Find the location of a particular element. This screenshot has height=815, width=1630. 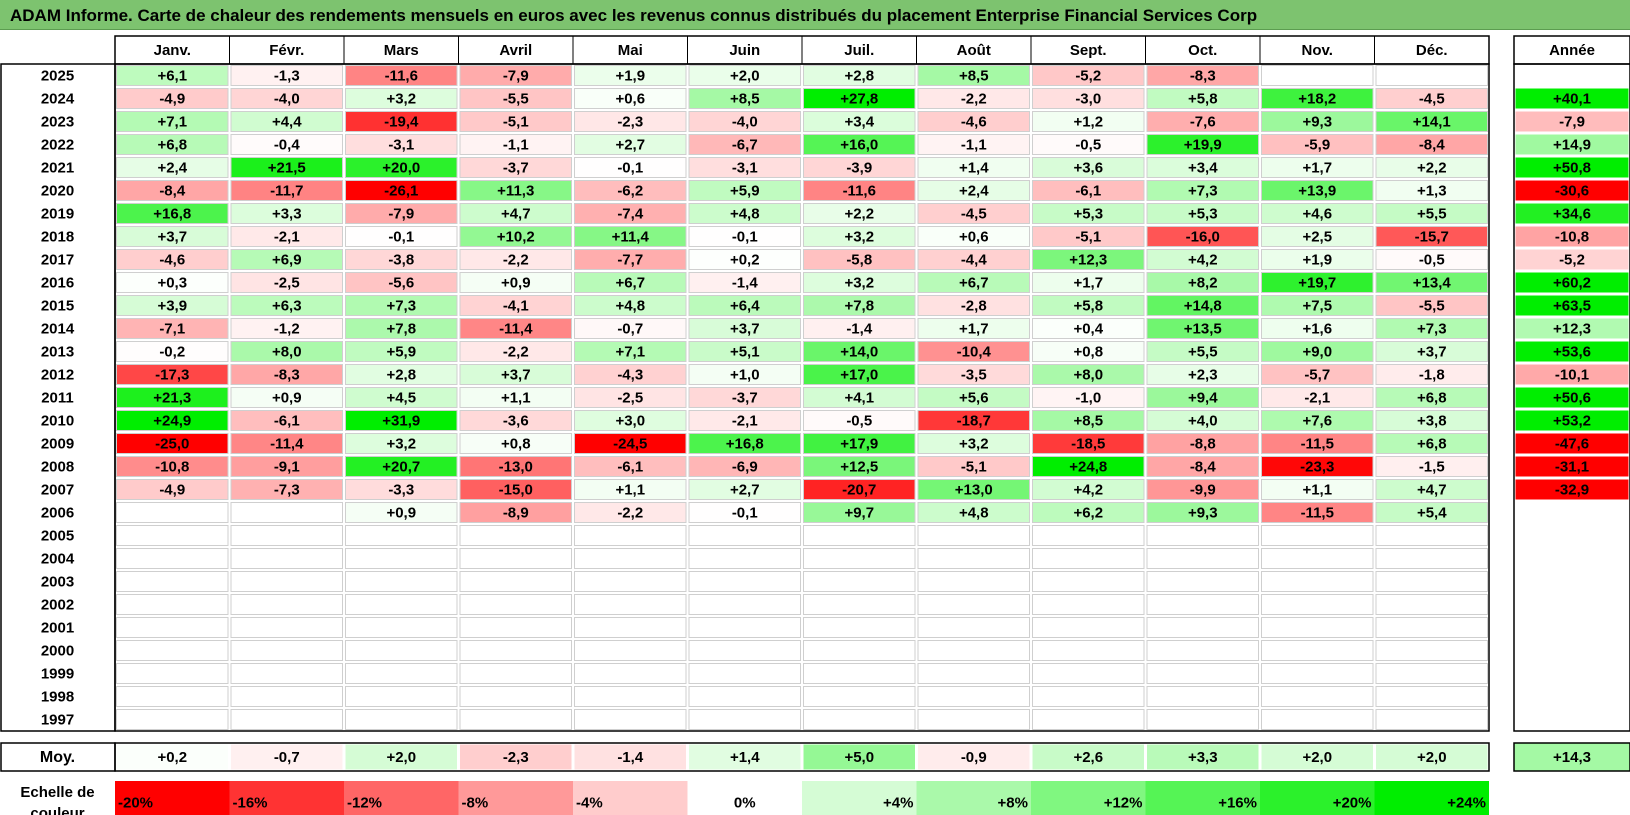

heatmap-cell-value: +0,6 is located at coordinates (974, 236).